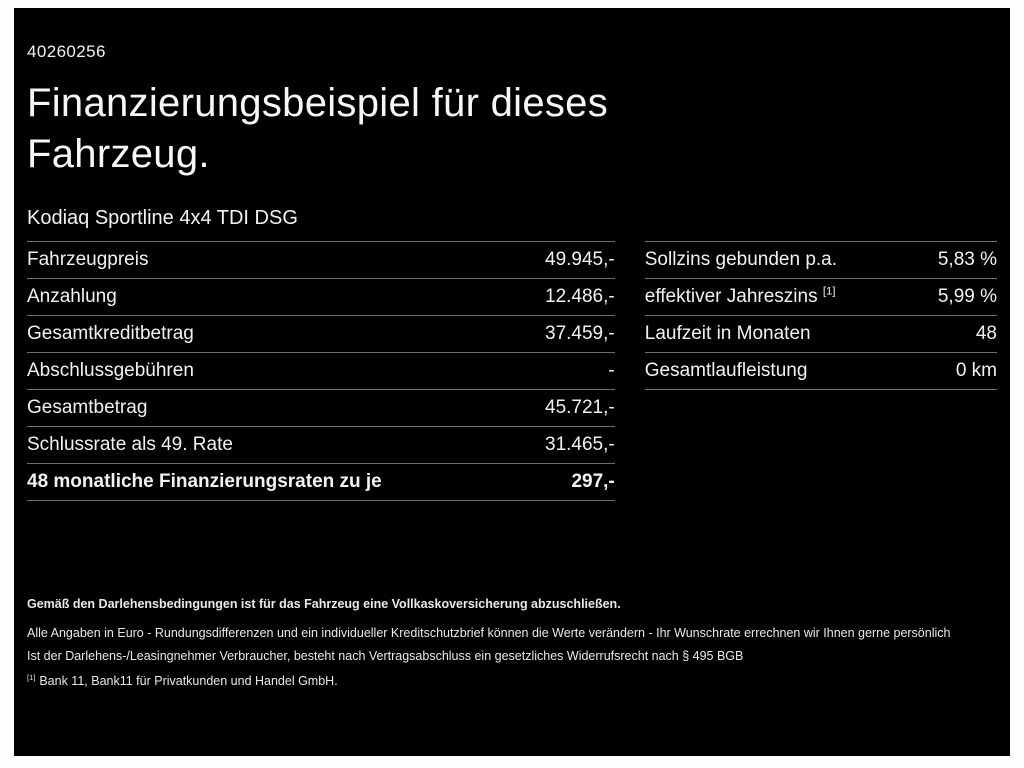 The height and width of the screenshot is (768, 1024). What do you see at coordinates (321, 296) in the screenshot?
I see `table-row: Anzahlung 12.486,-` at bounding box center [321, 296].